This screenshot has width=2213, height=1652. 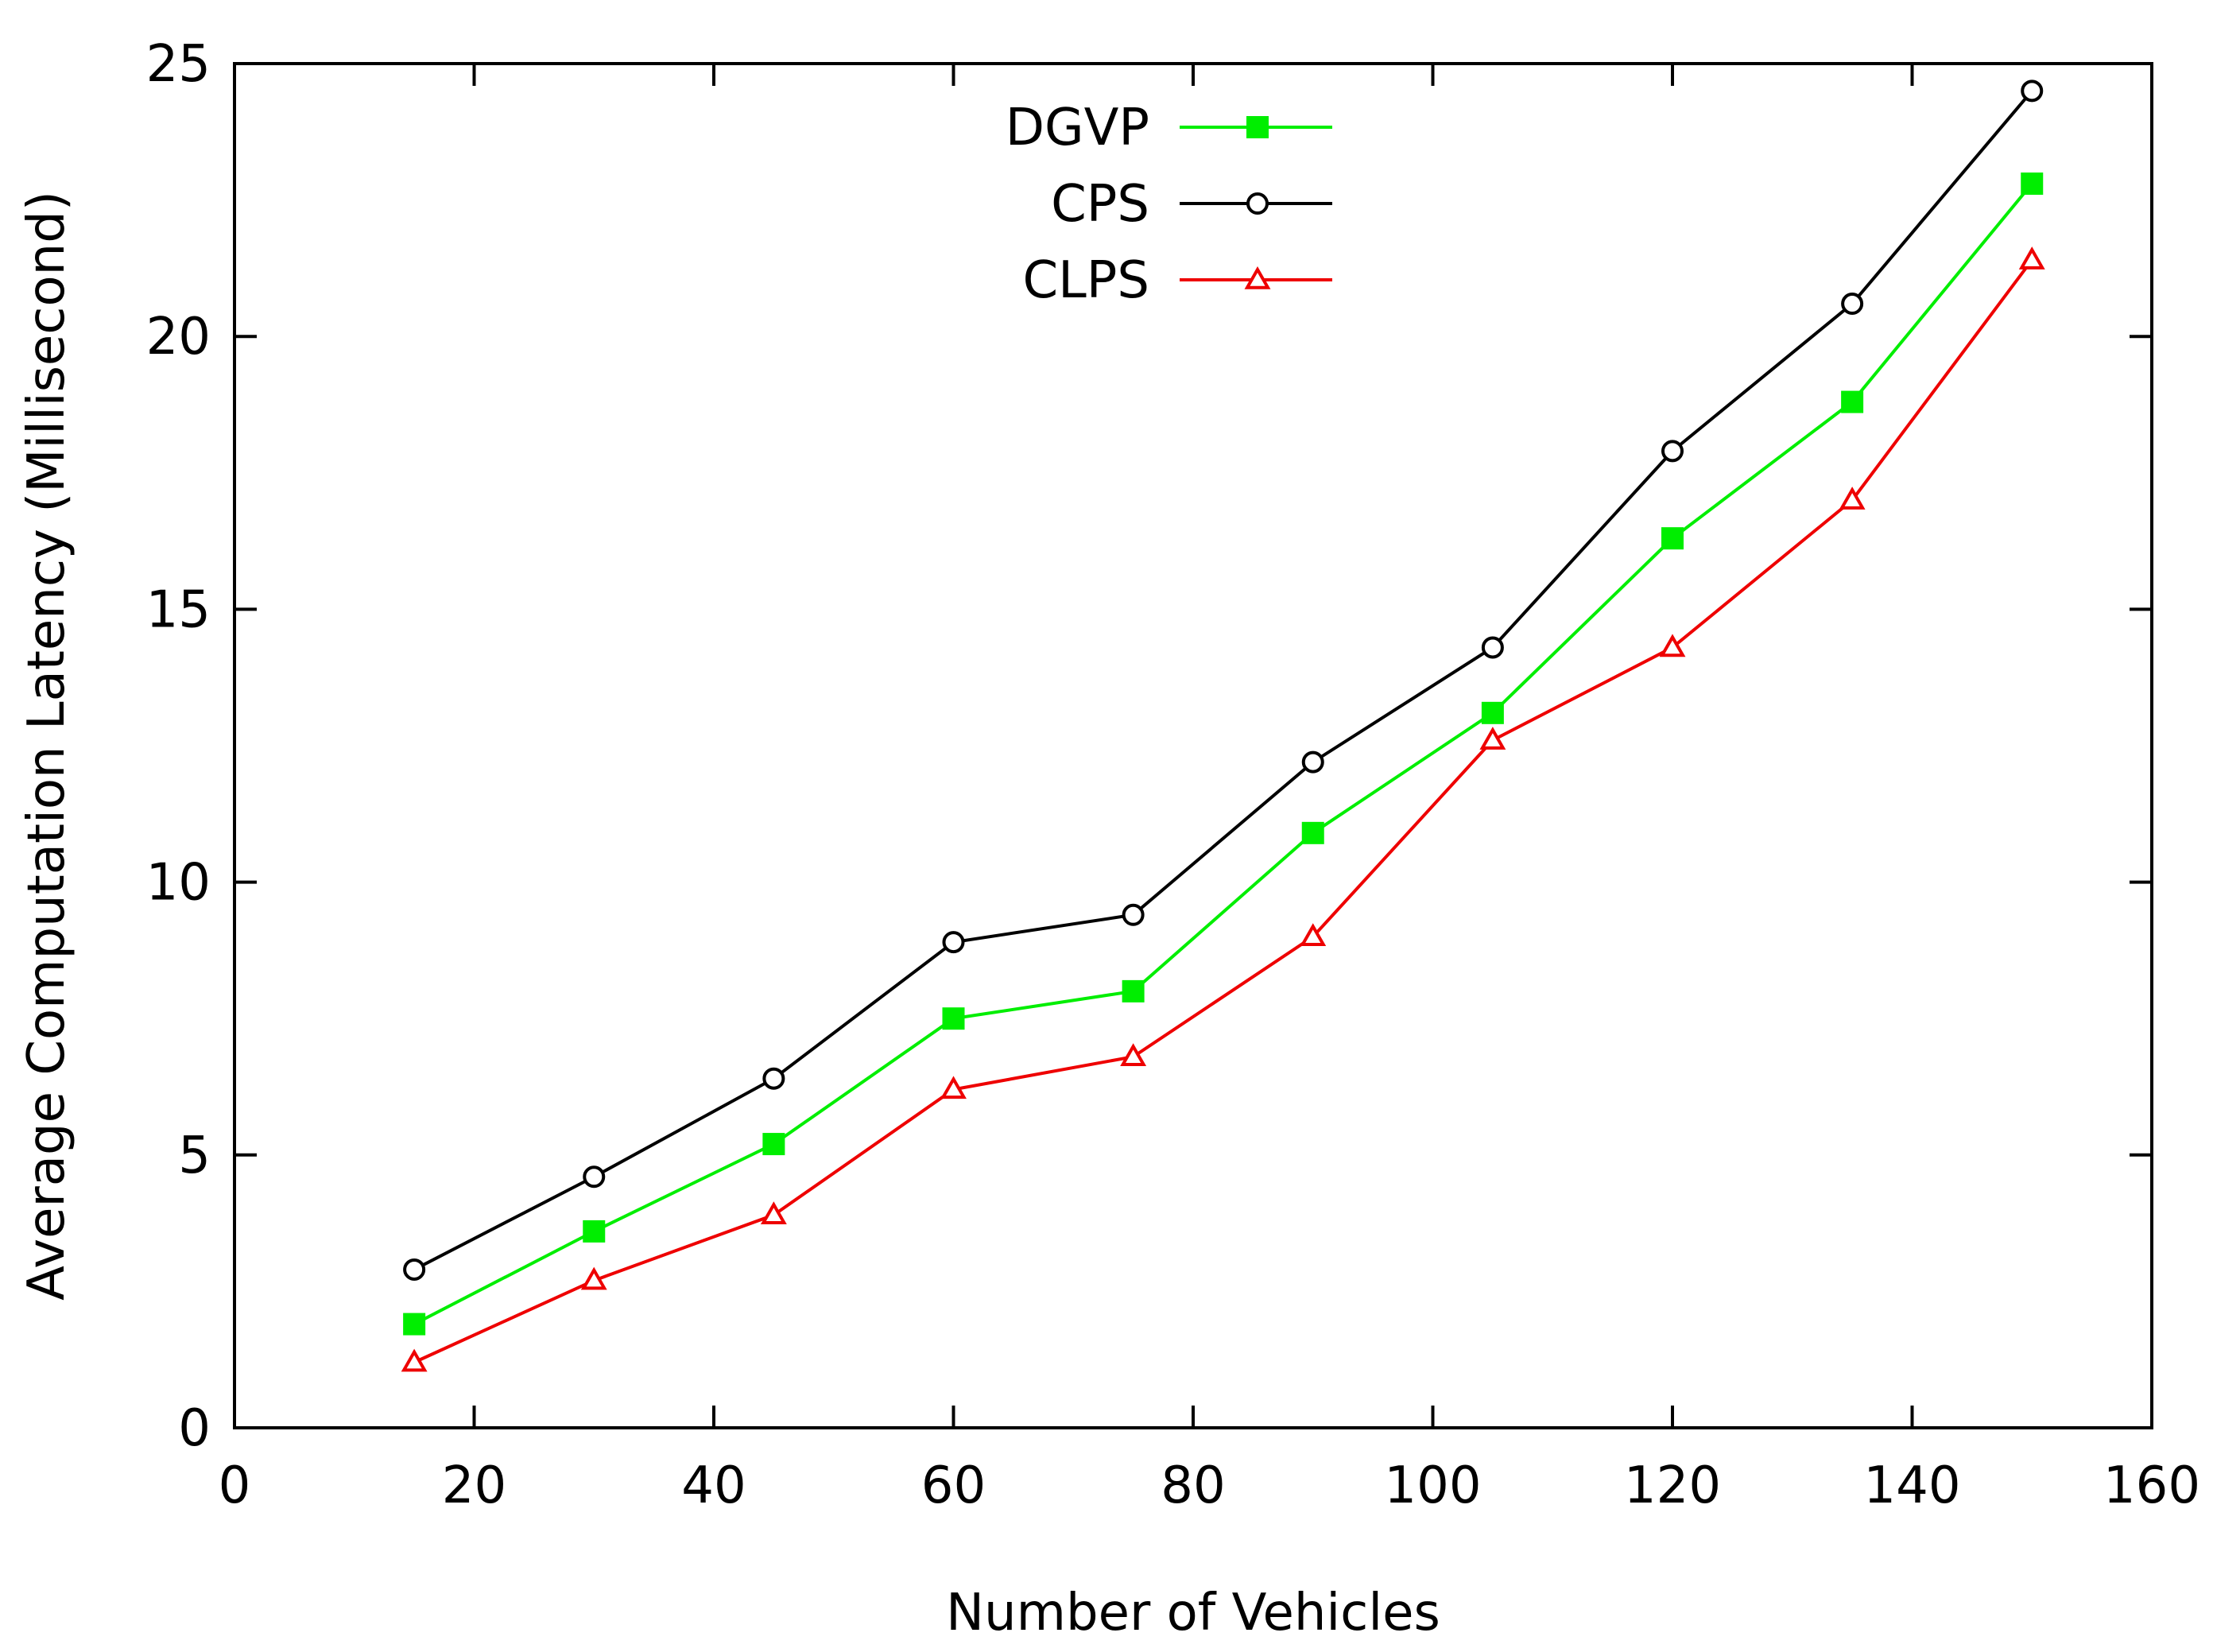 What do you see at coordinates (179, 337) in the screenshot?
I see `y-tick-label: 20` at bounding box center [179, 337].